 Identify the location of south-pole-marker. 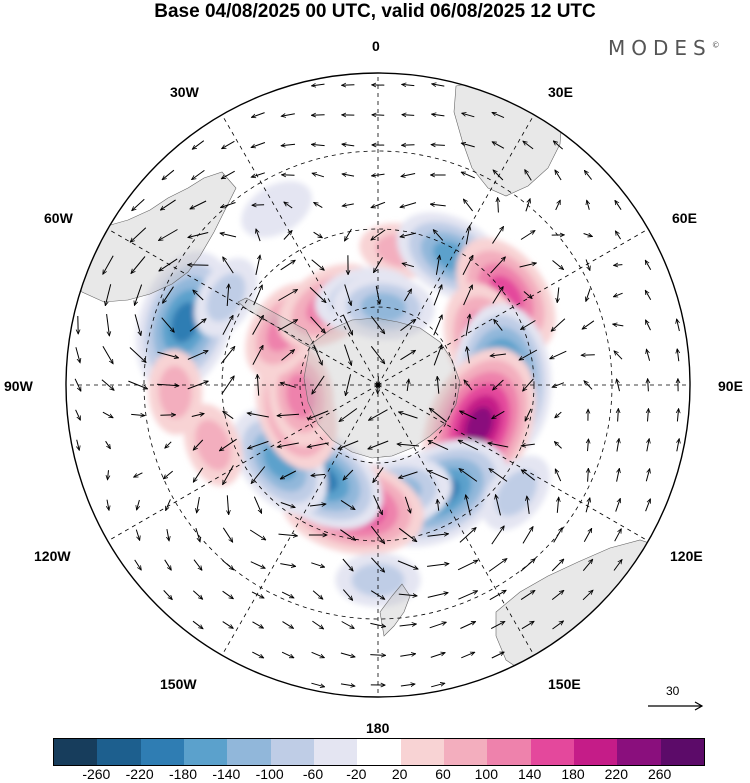
(378, 385).